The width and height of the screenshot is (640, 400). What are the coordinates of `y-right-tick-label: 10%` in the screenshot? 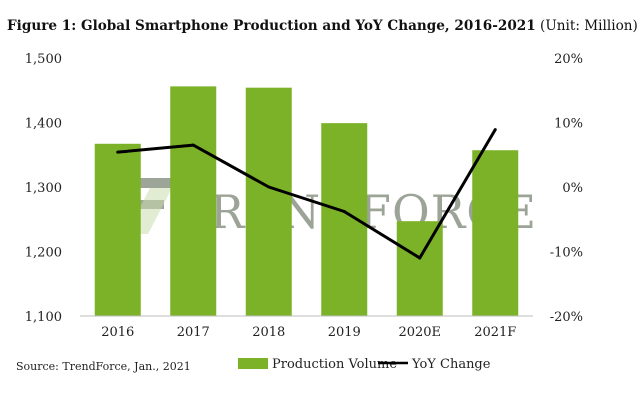 It's located at (568, 124).